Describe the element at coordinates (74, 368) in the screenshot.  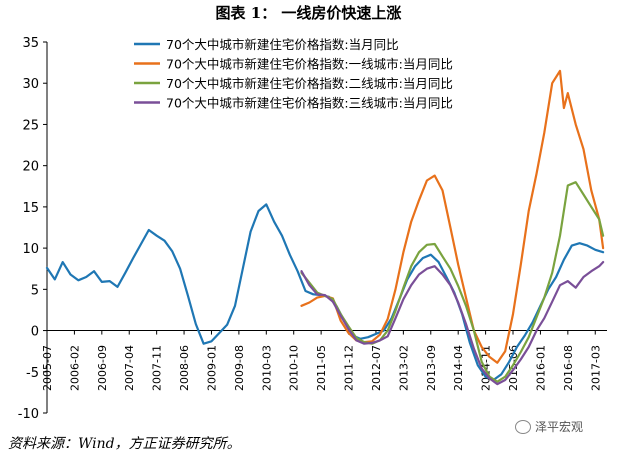
I see `x-tick-label: 2006-02` at that location.